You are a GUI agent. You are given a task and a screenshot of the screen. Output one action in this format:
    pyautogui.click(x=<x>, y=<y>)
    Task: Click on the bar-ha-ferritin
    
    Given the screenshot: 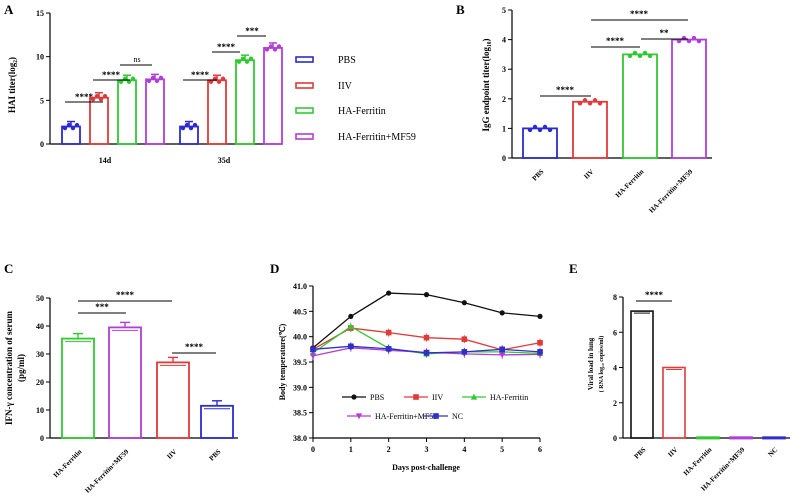 What is the action you would take?
    pyautogui.click(x=78, y=388)
    